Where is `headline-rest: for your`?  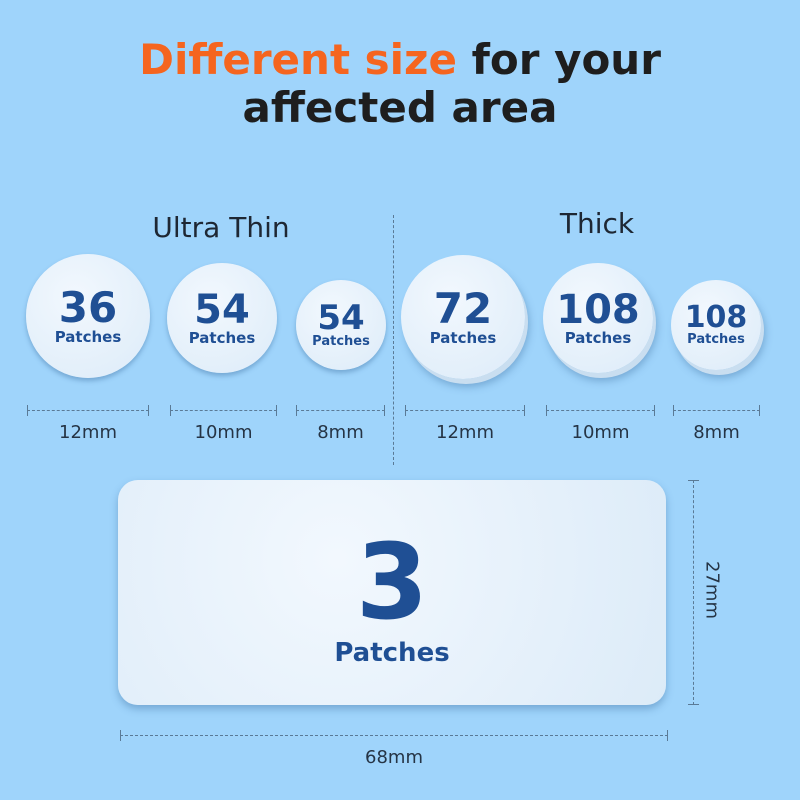
headline-rest: for your is located at coordinates (558, 59).